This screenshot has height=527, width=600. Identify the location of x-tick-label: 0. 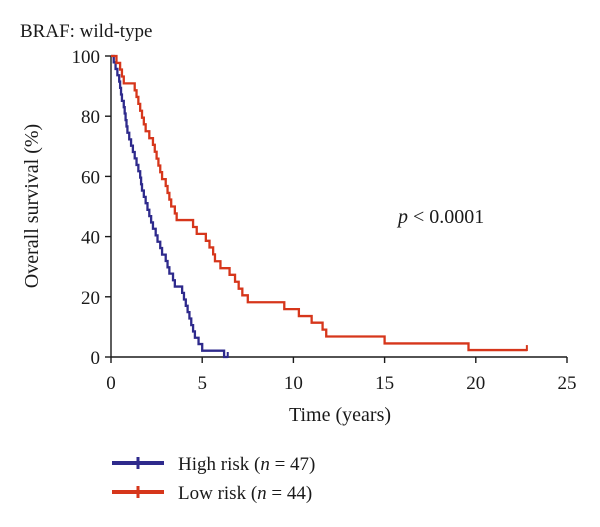
(111, 383).